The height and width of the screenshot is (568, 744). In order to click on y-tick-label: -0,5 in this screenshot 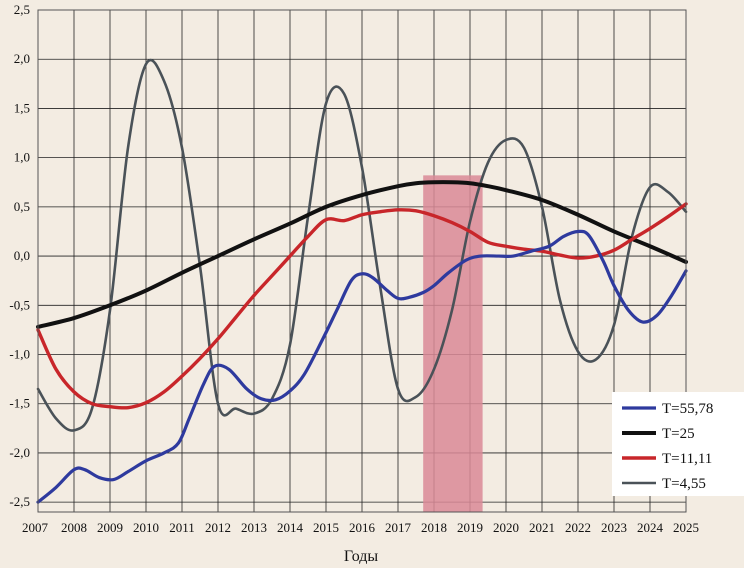, I will do `click(19, 304)`.